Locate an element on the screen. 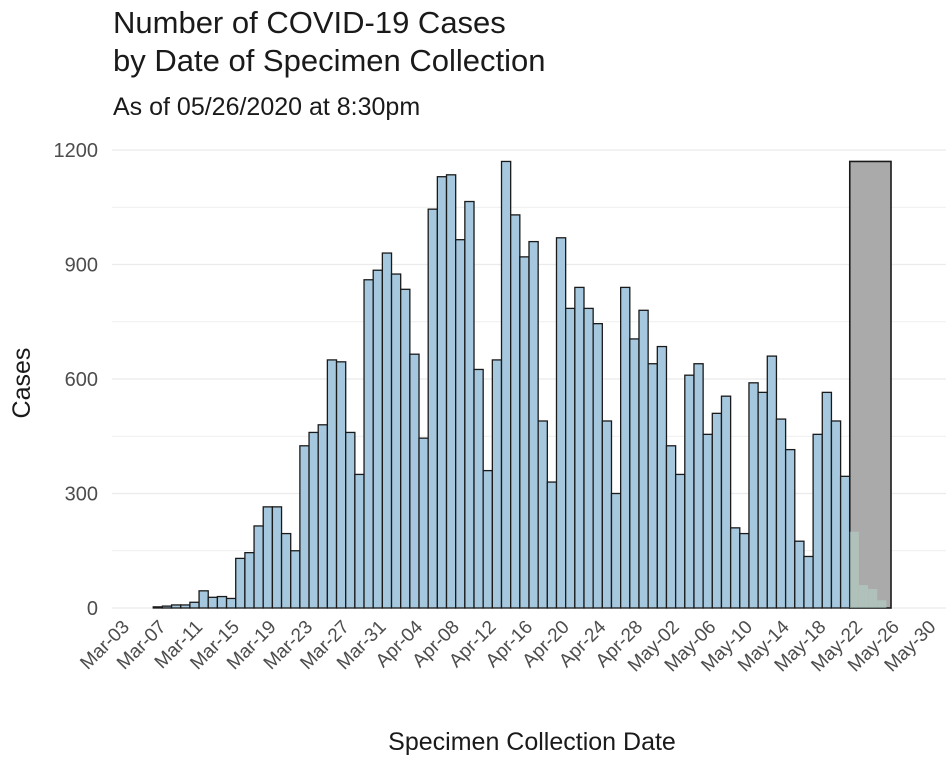  y-axis-ticks: 0 300 600 900 1200 is located at coordinates (76, 380).